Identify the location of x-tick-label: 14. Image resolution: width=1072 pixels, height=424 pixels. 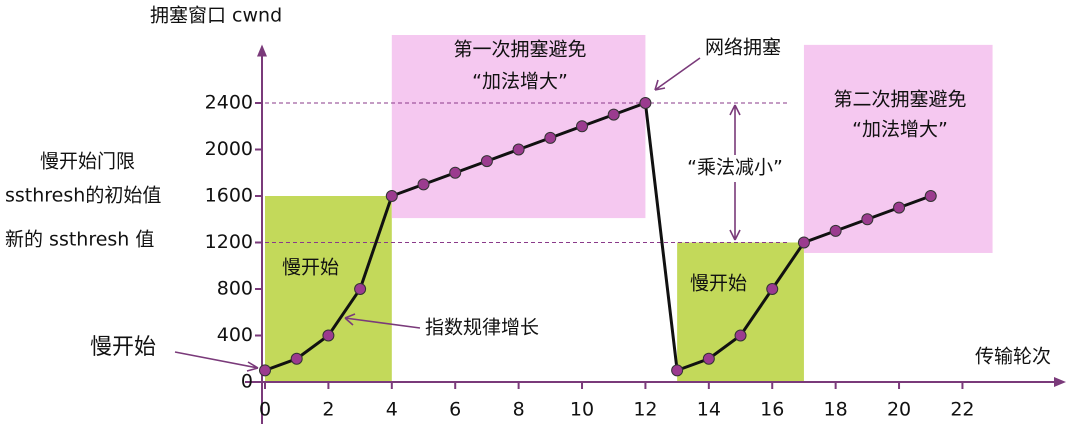
(709, 410).